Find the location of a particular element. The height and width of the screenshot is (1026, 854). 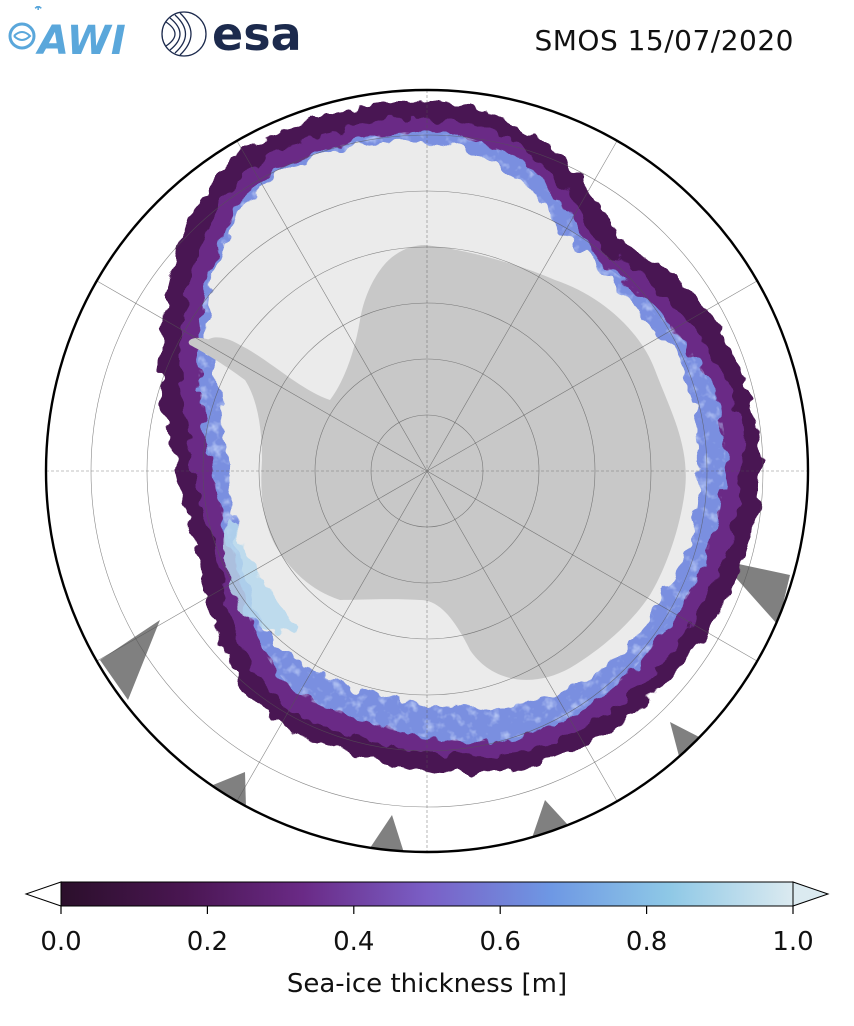

colorbar-gradient is located at coordinates (427, 894).